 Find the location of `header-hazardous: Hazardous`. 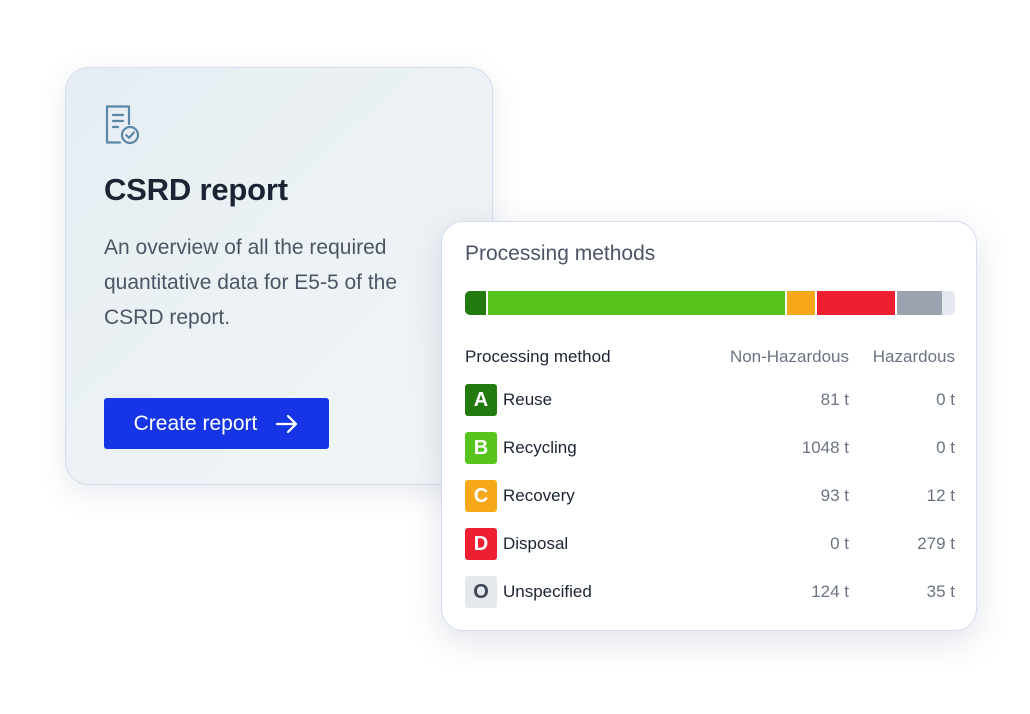

header-hazardous: Hazardous is located at coordinates (913, 356).